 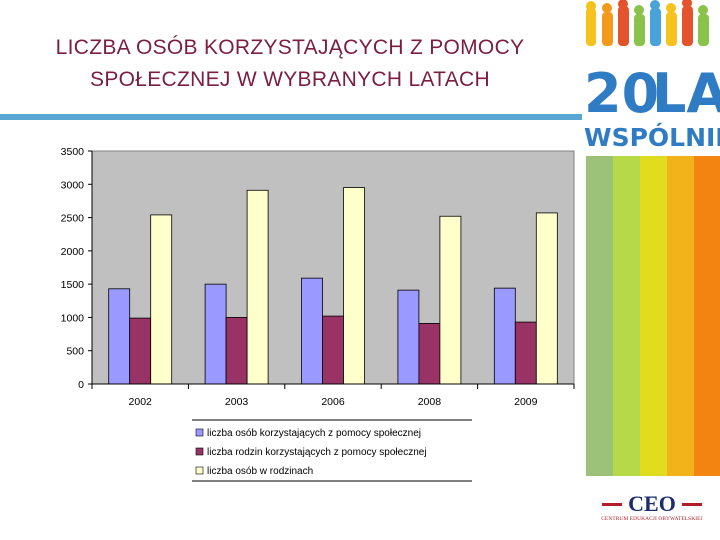 I want to click on y-axis: 0 500 1000 1500 2000 2500 3000 3500, so click(x=77, y=268).